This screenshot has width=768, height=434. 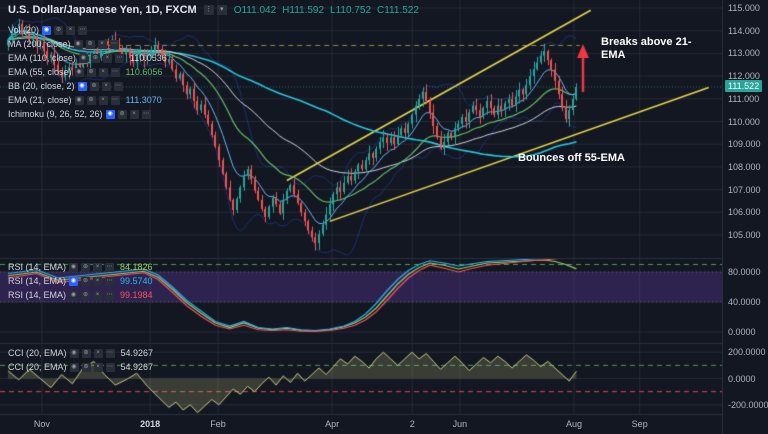 What do you see at coordinates (40, 100) in the screenshot?
I see `indicator-label: EMA (21, close)` at bounding box center [40, 100].